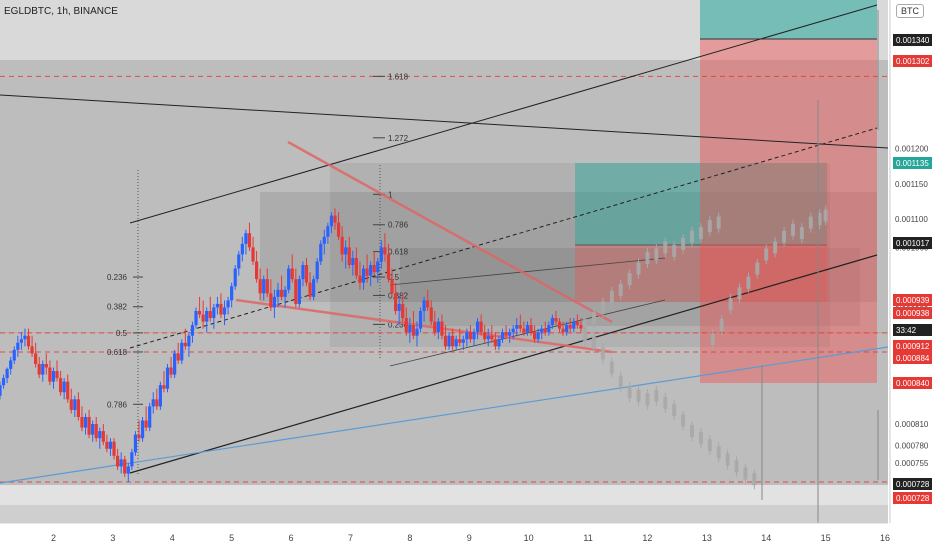  I want to click on time-tick-label: 13, so click(707, 538).